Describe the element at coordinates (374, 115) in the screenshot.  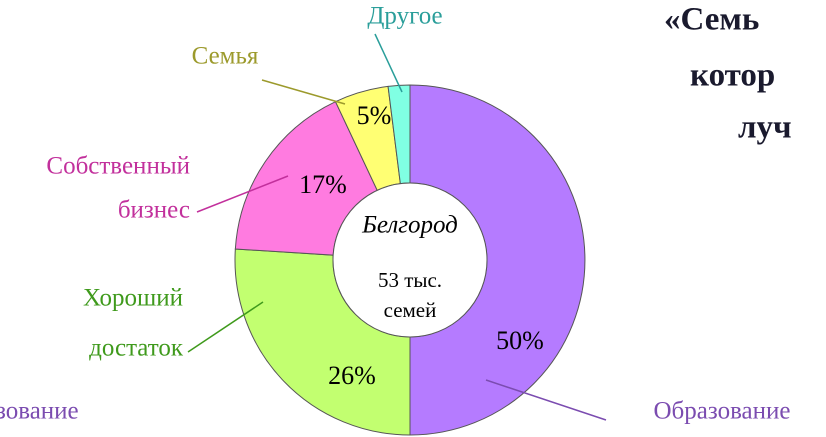
I see `value-label: 5%` at that location.